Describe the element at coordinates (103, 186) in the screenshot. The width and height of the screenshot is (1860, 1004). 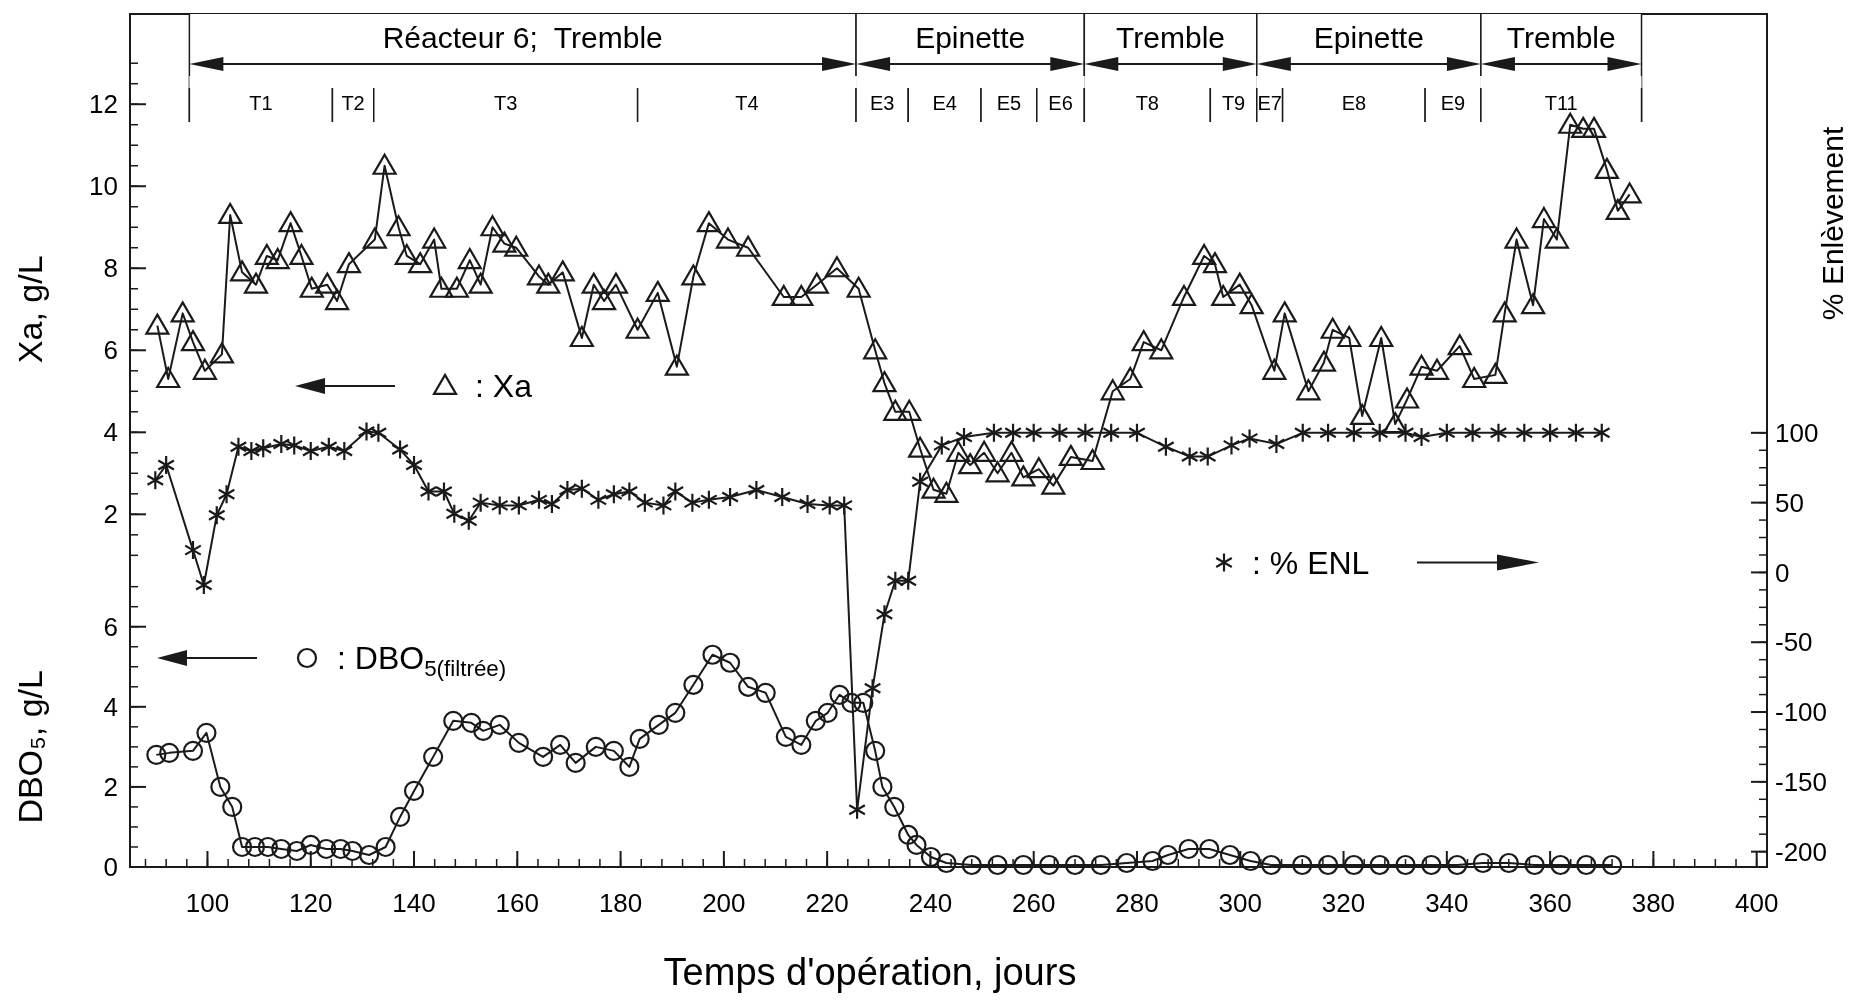
I see `y-tick-label: 10` at that location.